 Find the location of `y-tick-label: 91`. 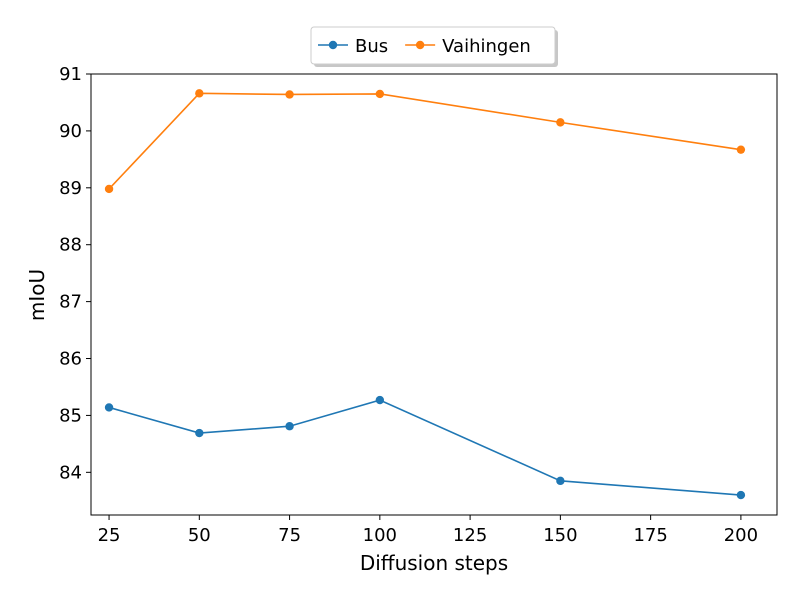

y-tick-label: 91 is located at coordinates (70, 74).